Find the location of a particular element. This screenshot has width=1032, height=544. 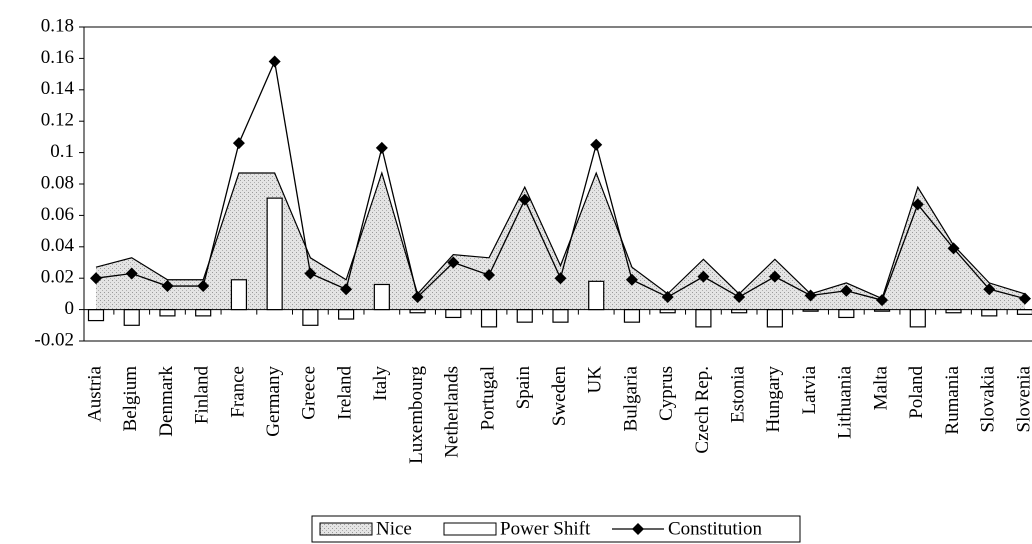

x-tick-label: Lithuania is located at coordinates (845, 401).